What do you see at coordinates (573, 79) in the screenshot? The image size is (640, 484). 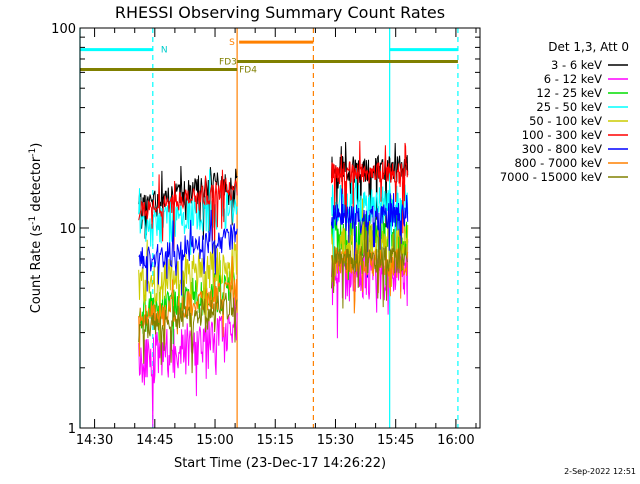 I see `legend-label-1: 6 - 12 keV` at bounding box center [573, 79].